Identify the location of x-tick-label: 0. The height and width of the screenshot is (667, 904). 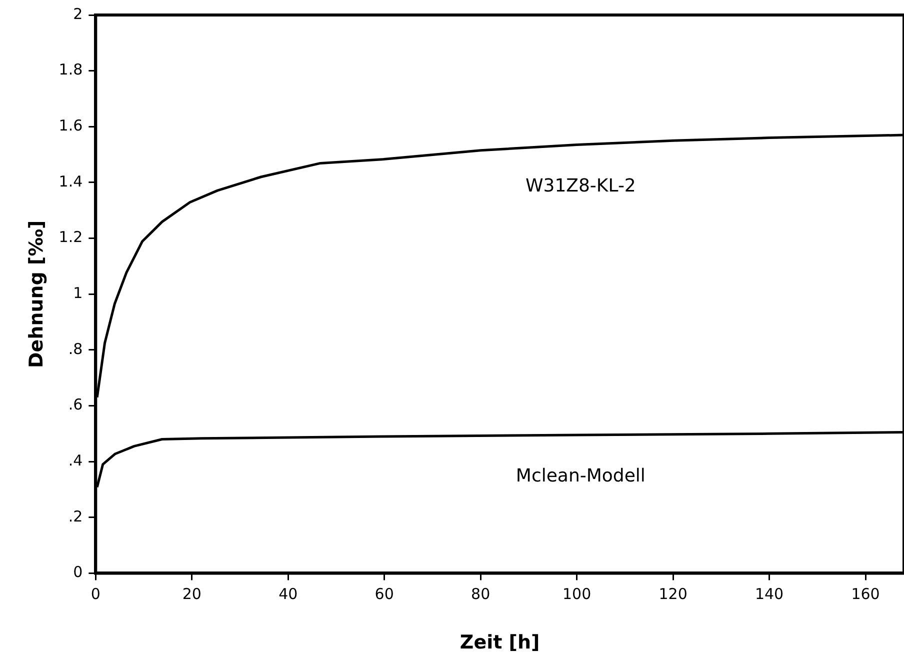
(95, 594).